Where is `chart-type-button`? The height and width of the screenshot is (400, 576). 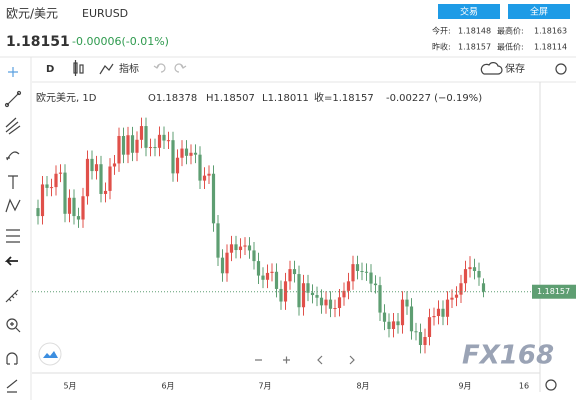 chart-type-button is located at coordinates (50, 354).